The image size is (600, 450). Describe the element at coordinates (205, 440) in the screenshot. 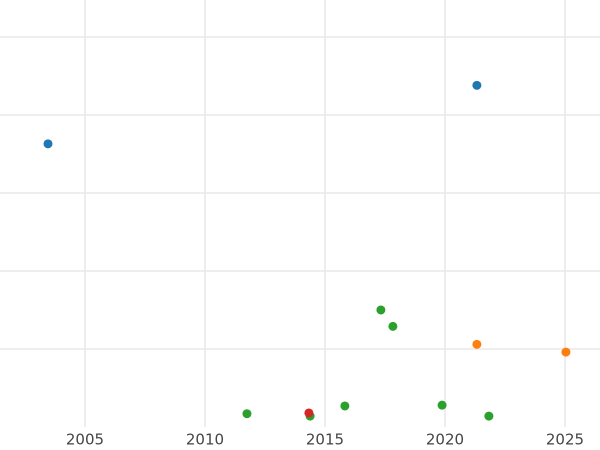

I see `x-tick-label: 2010` at that location.